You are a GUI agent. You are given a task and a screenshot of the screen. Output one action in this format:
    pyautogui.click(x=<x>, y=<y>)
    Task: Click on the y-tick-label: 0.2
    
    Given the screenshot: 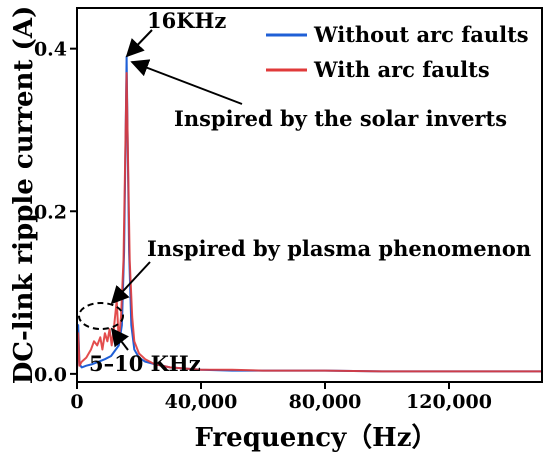 What is the action you would take?
    pyautogui.click(x=50, y=212)
    